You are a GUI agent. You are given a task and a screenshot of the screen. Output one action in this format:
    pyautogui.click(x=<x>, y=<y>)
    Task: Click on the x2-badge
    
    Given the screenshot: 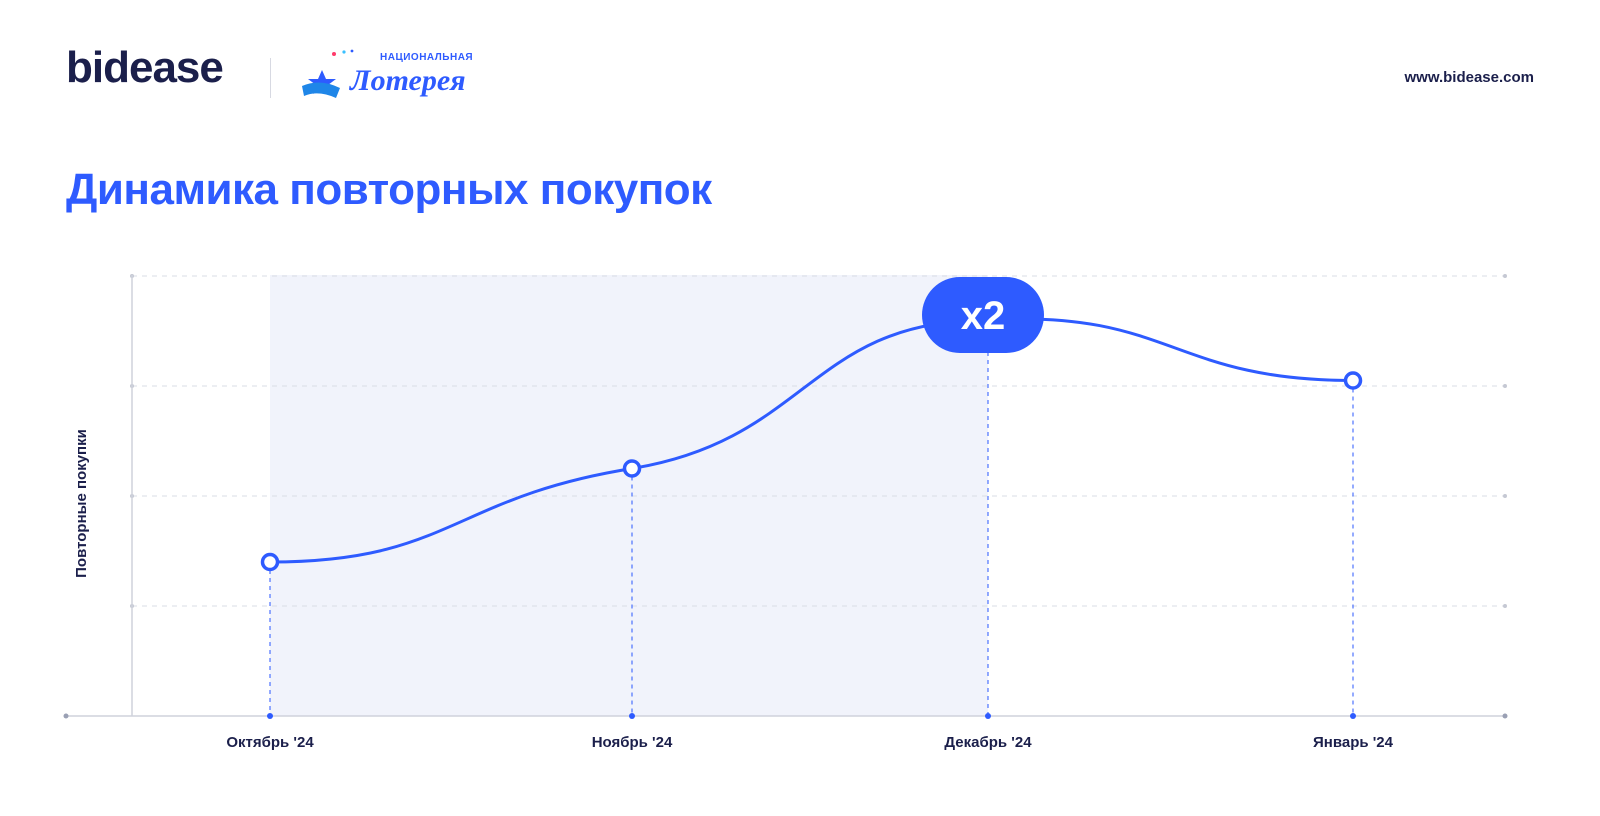 What is the action you would take?
    pyautogui.click(x=983, y=315)
    